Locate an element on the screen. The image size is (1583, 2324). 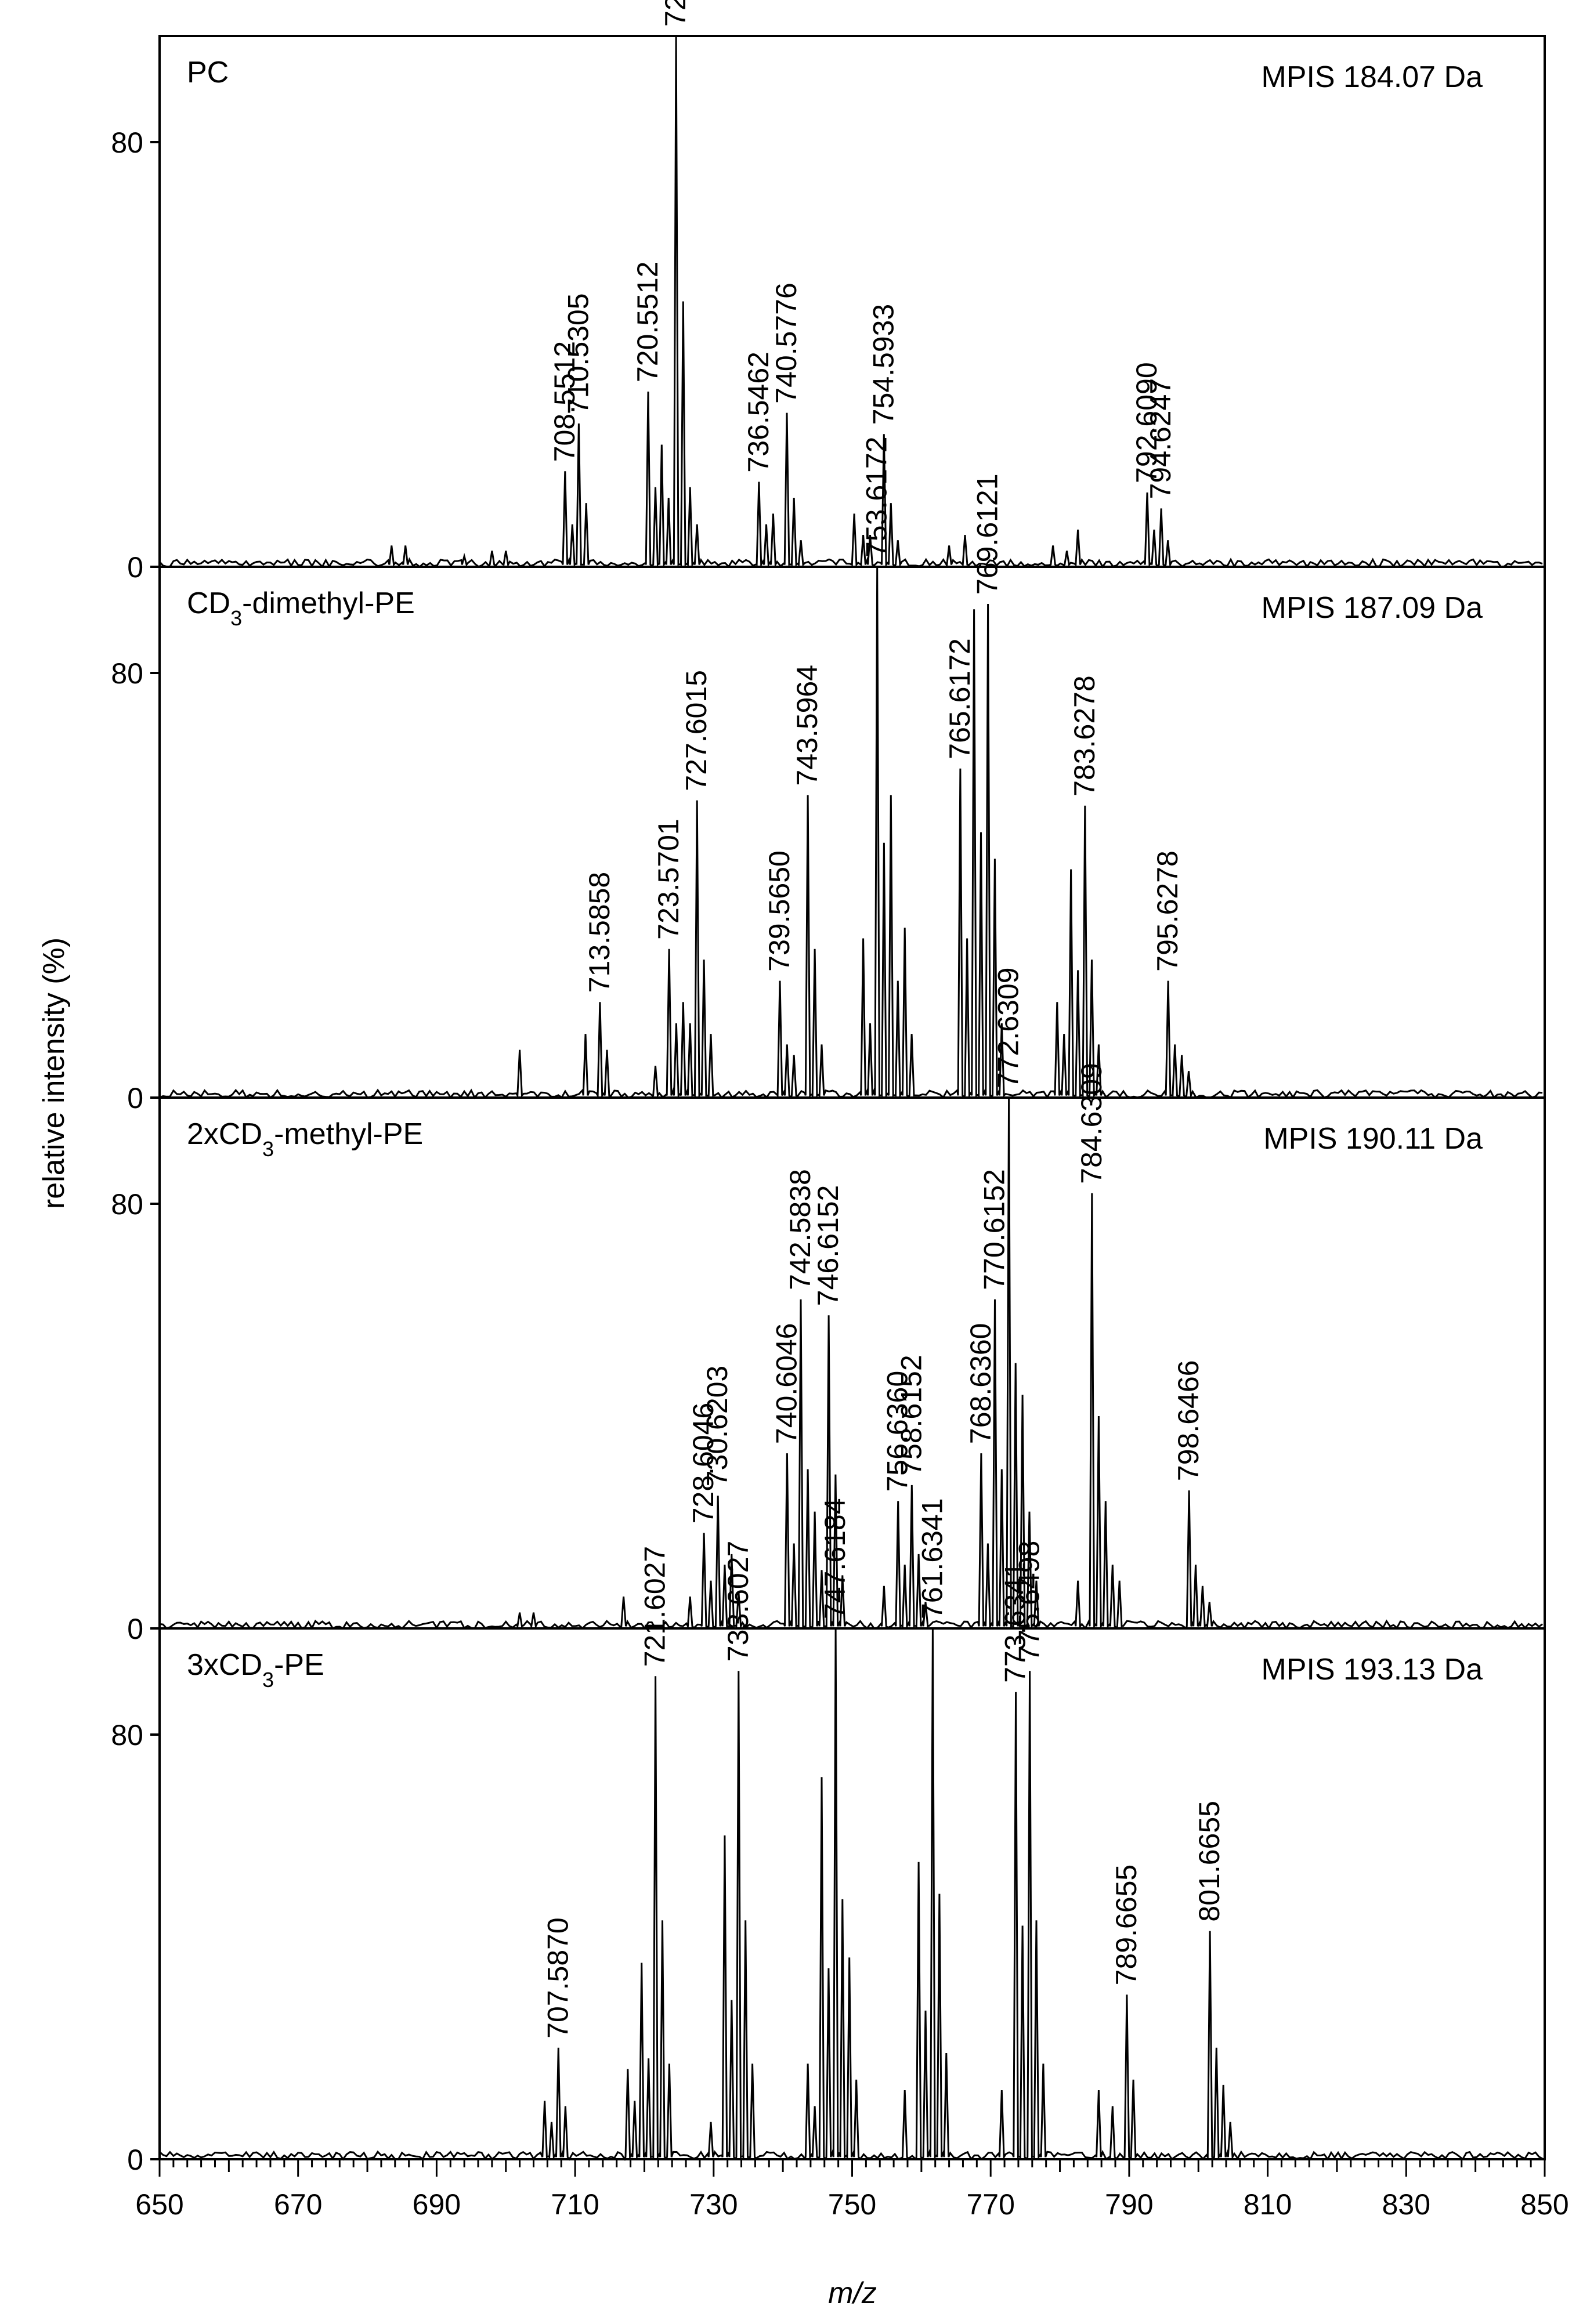
x-tick-label: 650 is located at coordinates (159, 2204).